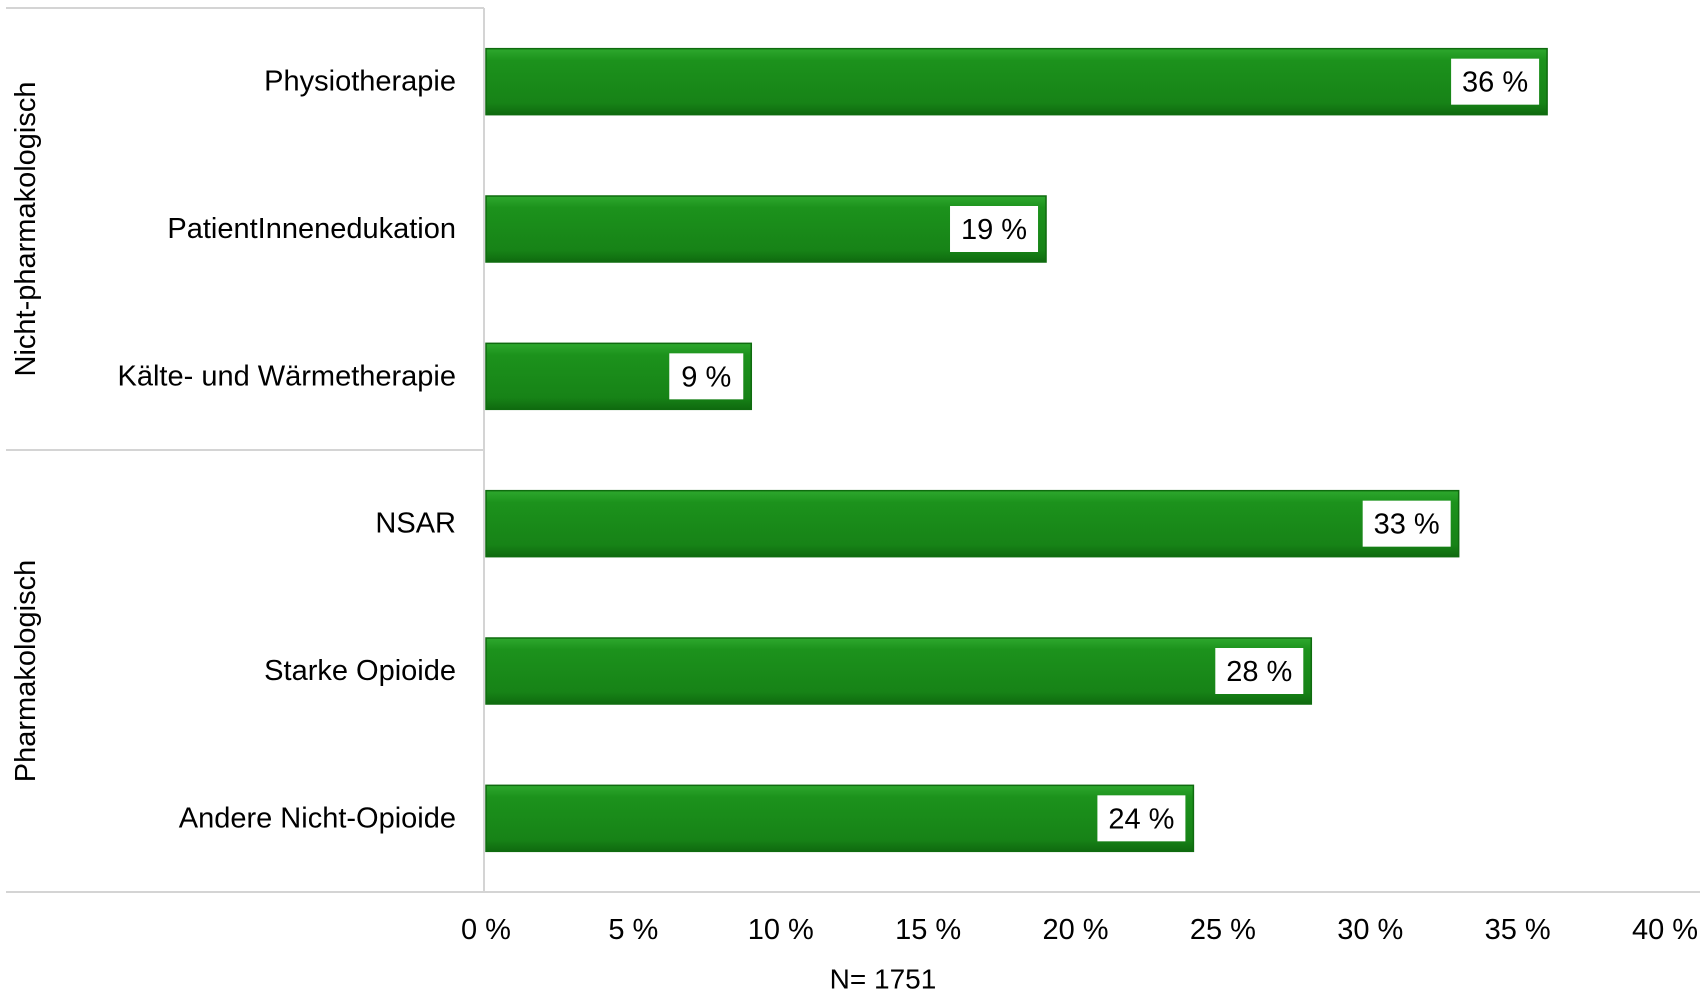 Image resolution: width=1707 pixels, height=996 pixels. Describe the element at coordinates (1370, 930) in the screenshot. I see `x-tick-label: 30 %` at that location.